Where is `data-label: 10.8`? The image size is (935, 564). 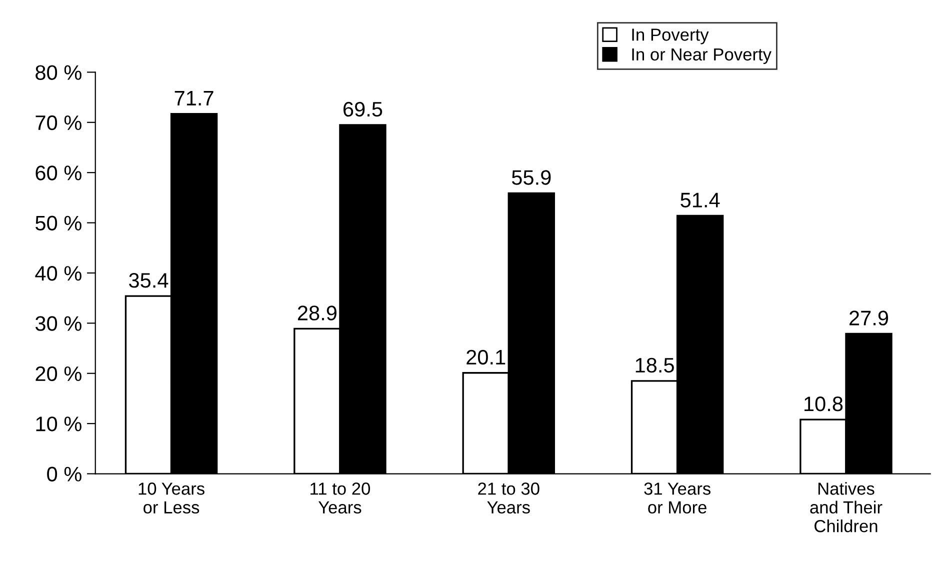 data-label: 10.8 is located at coordinates (823, 404).